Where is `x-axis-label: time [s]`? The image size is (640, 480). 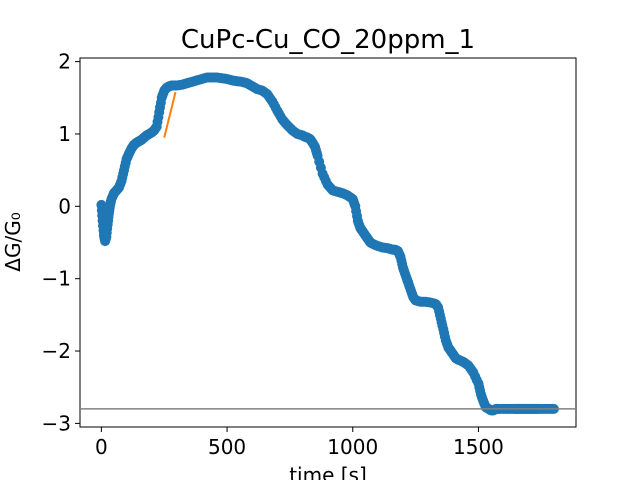 x-axis-label: time [s] is located at coordinates (328, 471).